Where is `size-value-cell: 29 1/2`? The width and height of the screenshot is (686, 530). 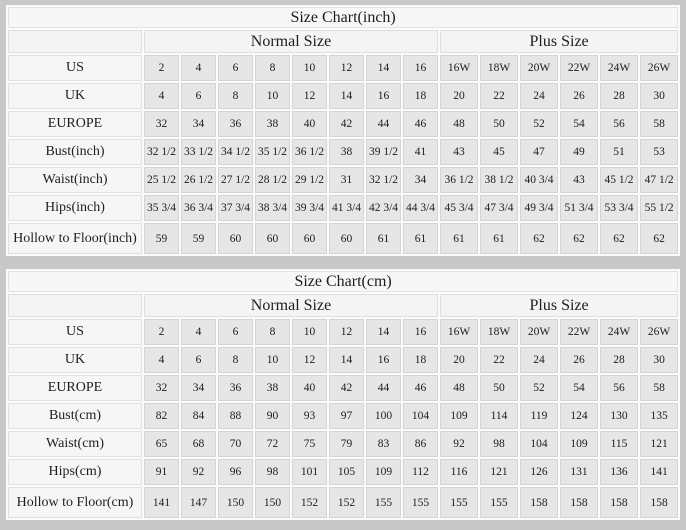
size-value-cell: 29 1/2 is located at coordinates (309, 180).